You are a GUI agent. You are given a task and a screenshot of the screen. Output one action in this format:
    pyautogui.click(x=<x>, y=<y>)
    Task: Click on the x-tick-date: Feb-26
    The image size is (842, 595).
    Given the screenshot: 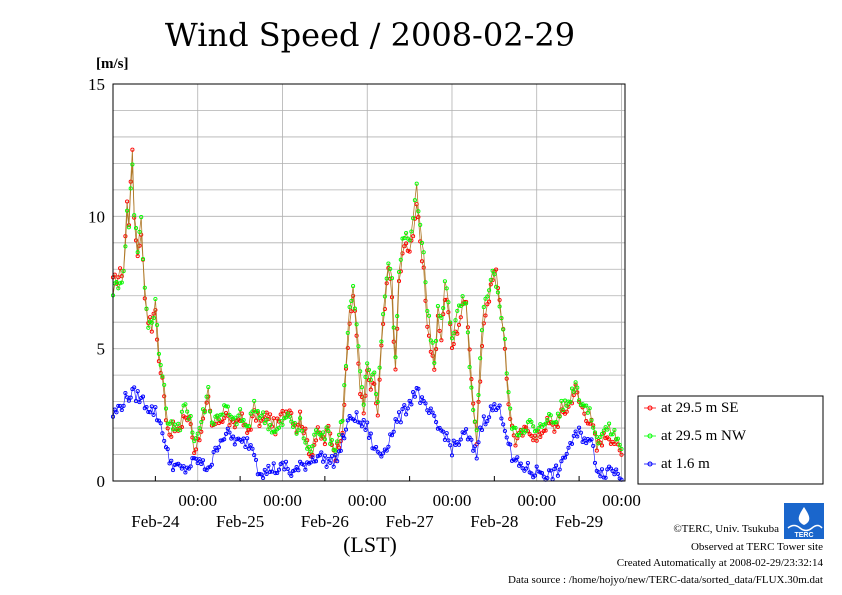 What is the action you would take?
    pyautogui.click(x=325, y=521)
    